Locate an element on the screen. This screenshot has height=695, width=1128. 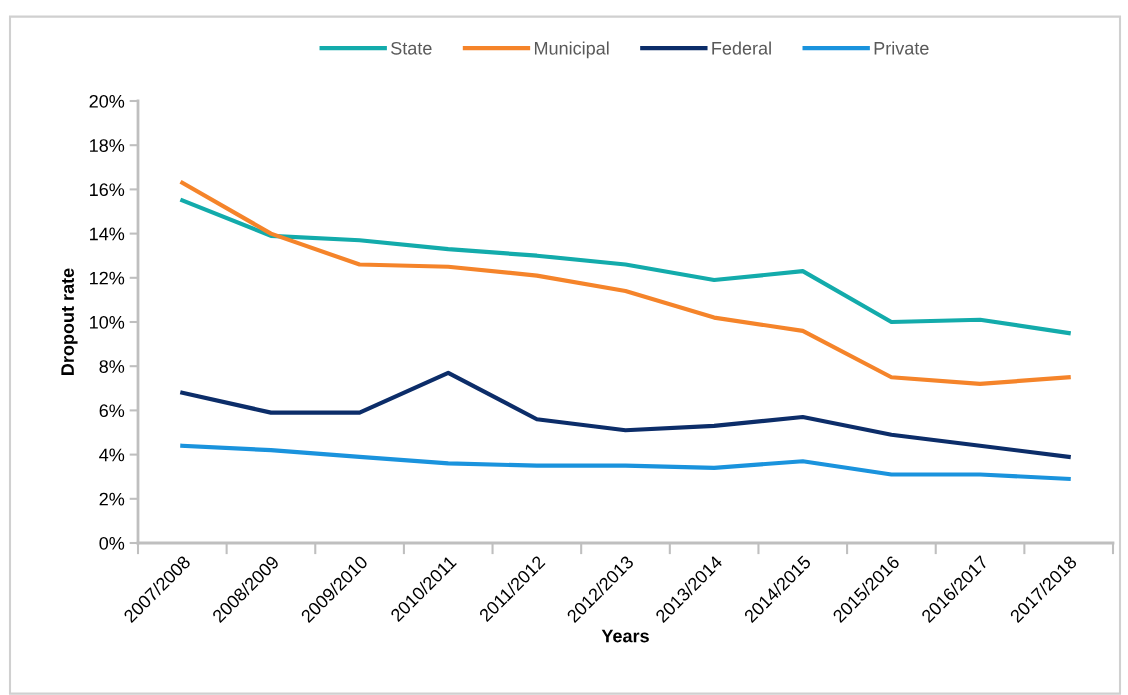
legend-label: Federal is located at coordinates (741, 48).